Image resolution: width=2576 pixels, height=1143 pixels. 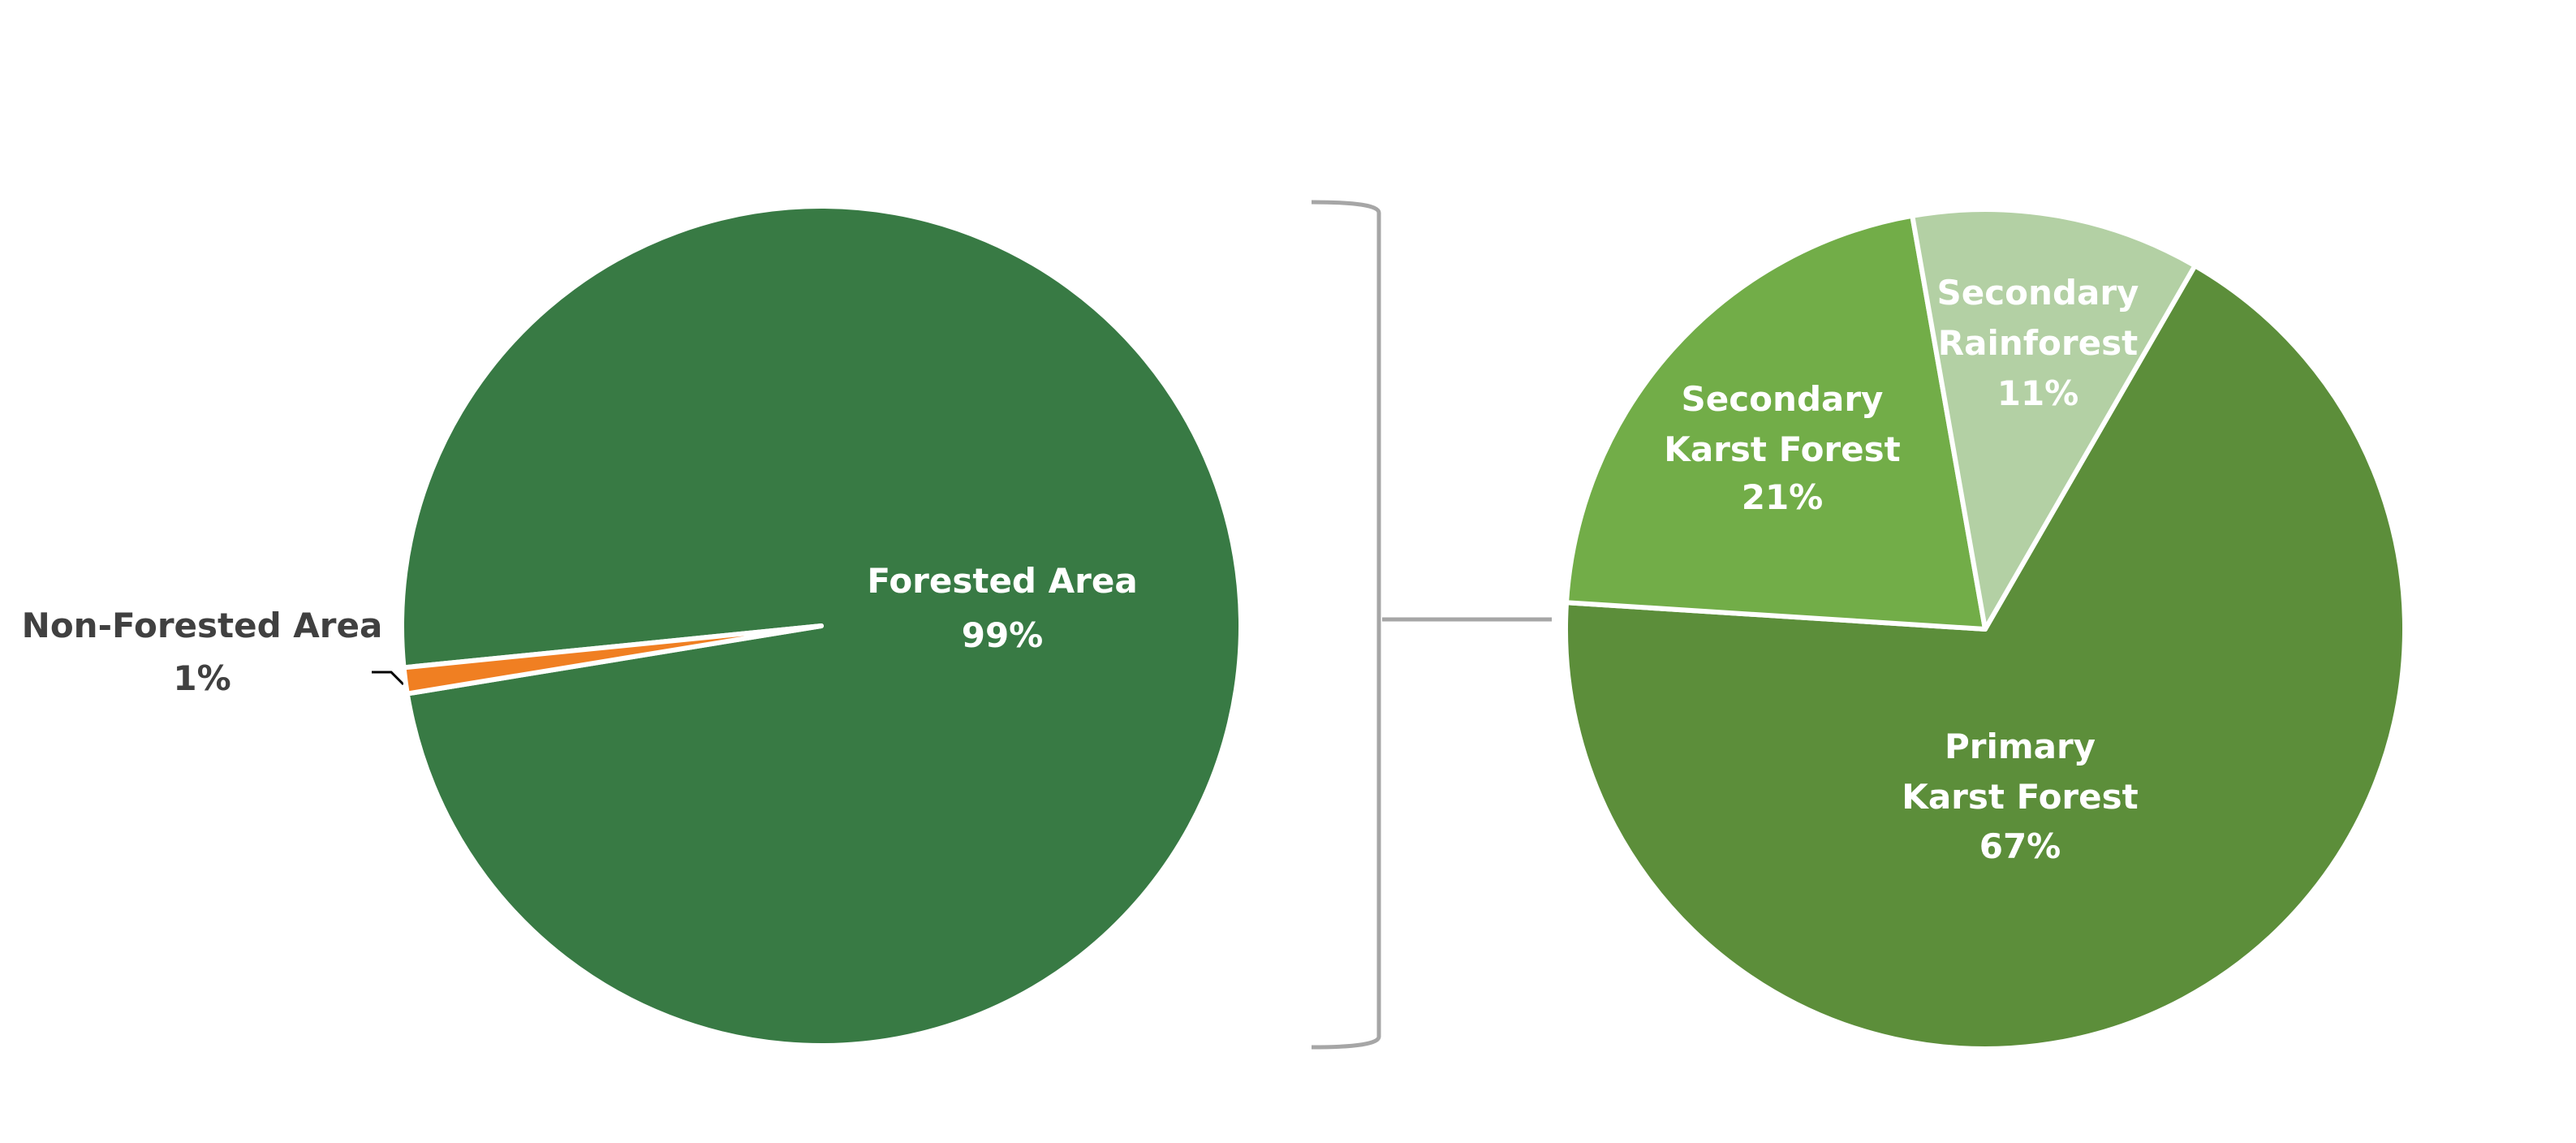 I want to click on slice-category-label: Secondary Rainforest, so click(x=2038, y=318).